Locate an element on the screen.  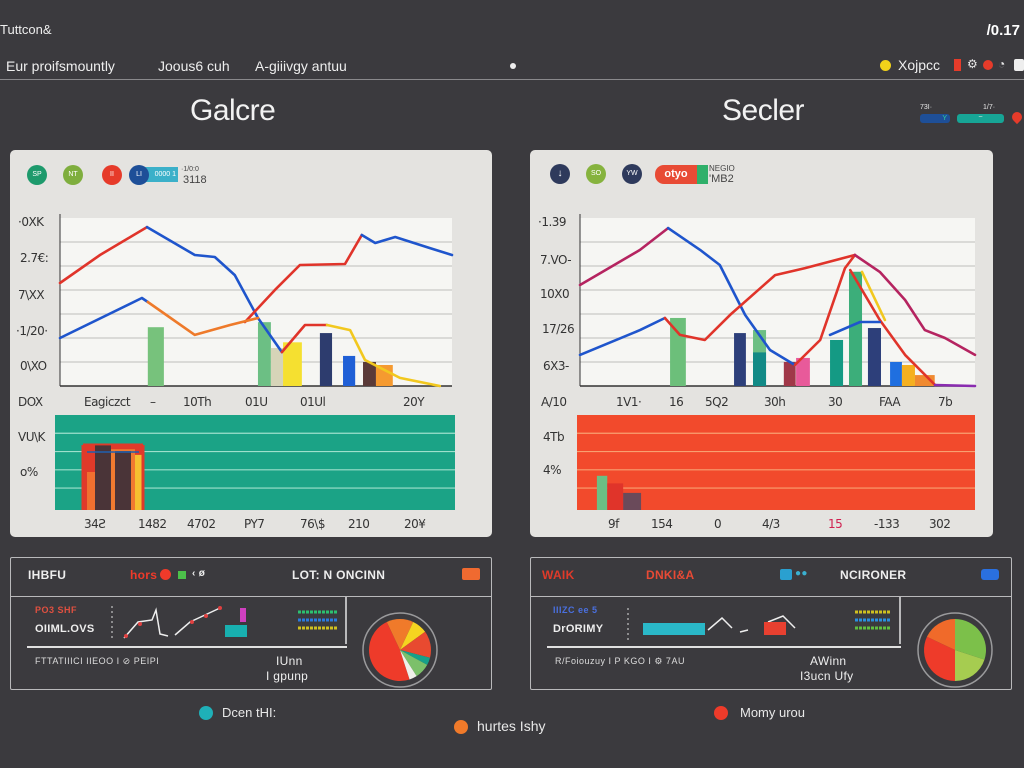
x-tick: 30h is located at coordinates (775, 402).